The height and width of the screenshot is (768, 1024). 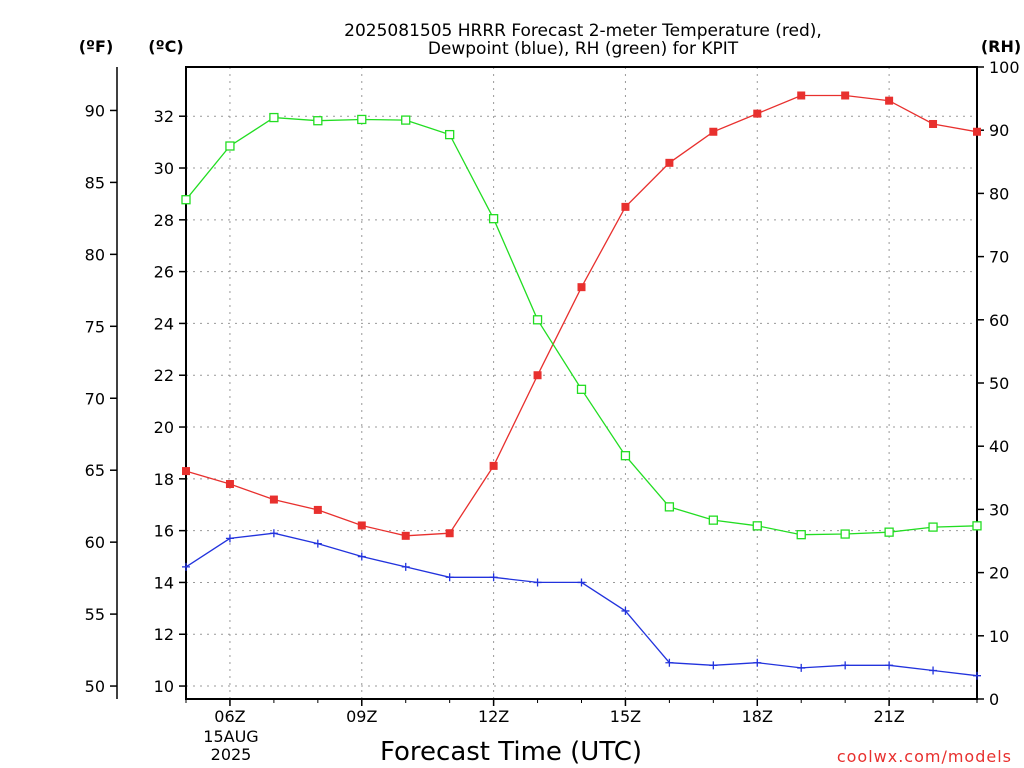 What do you see at coordinates (231, 754) in the screenshot?
I see `x-date-label-year: 2025` at bounding box center [231, 754].